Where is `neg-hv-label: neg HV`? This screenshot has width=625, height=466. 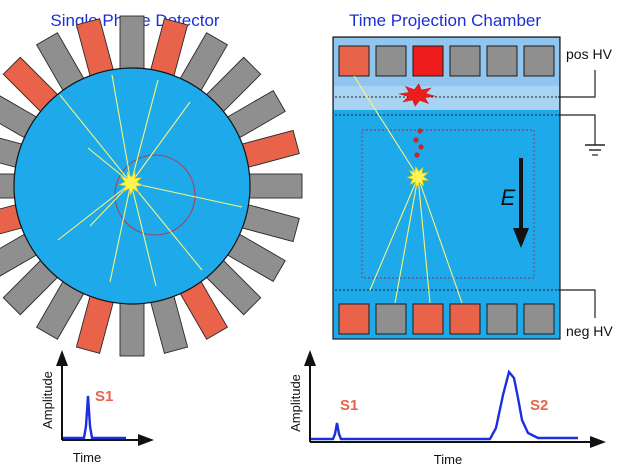 neg-hv-label: neg HV is located at coordinates (589, 331).